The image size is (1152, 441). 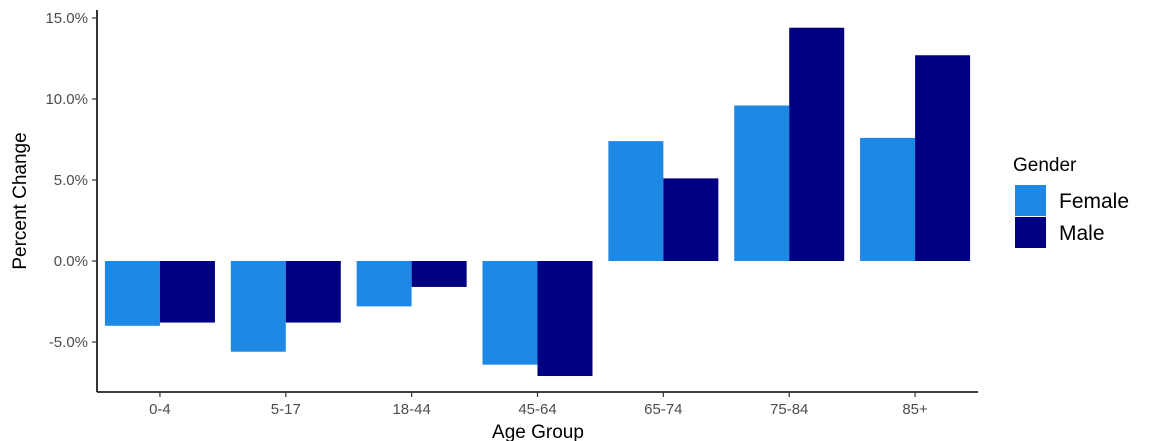 What do you see at coordinates (538, 431) in the screenshot?
I see `x-axis-title: Age Group` at bounding box center [538, 431].